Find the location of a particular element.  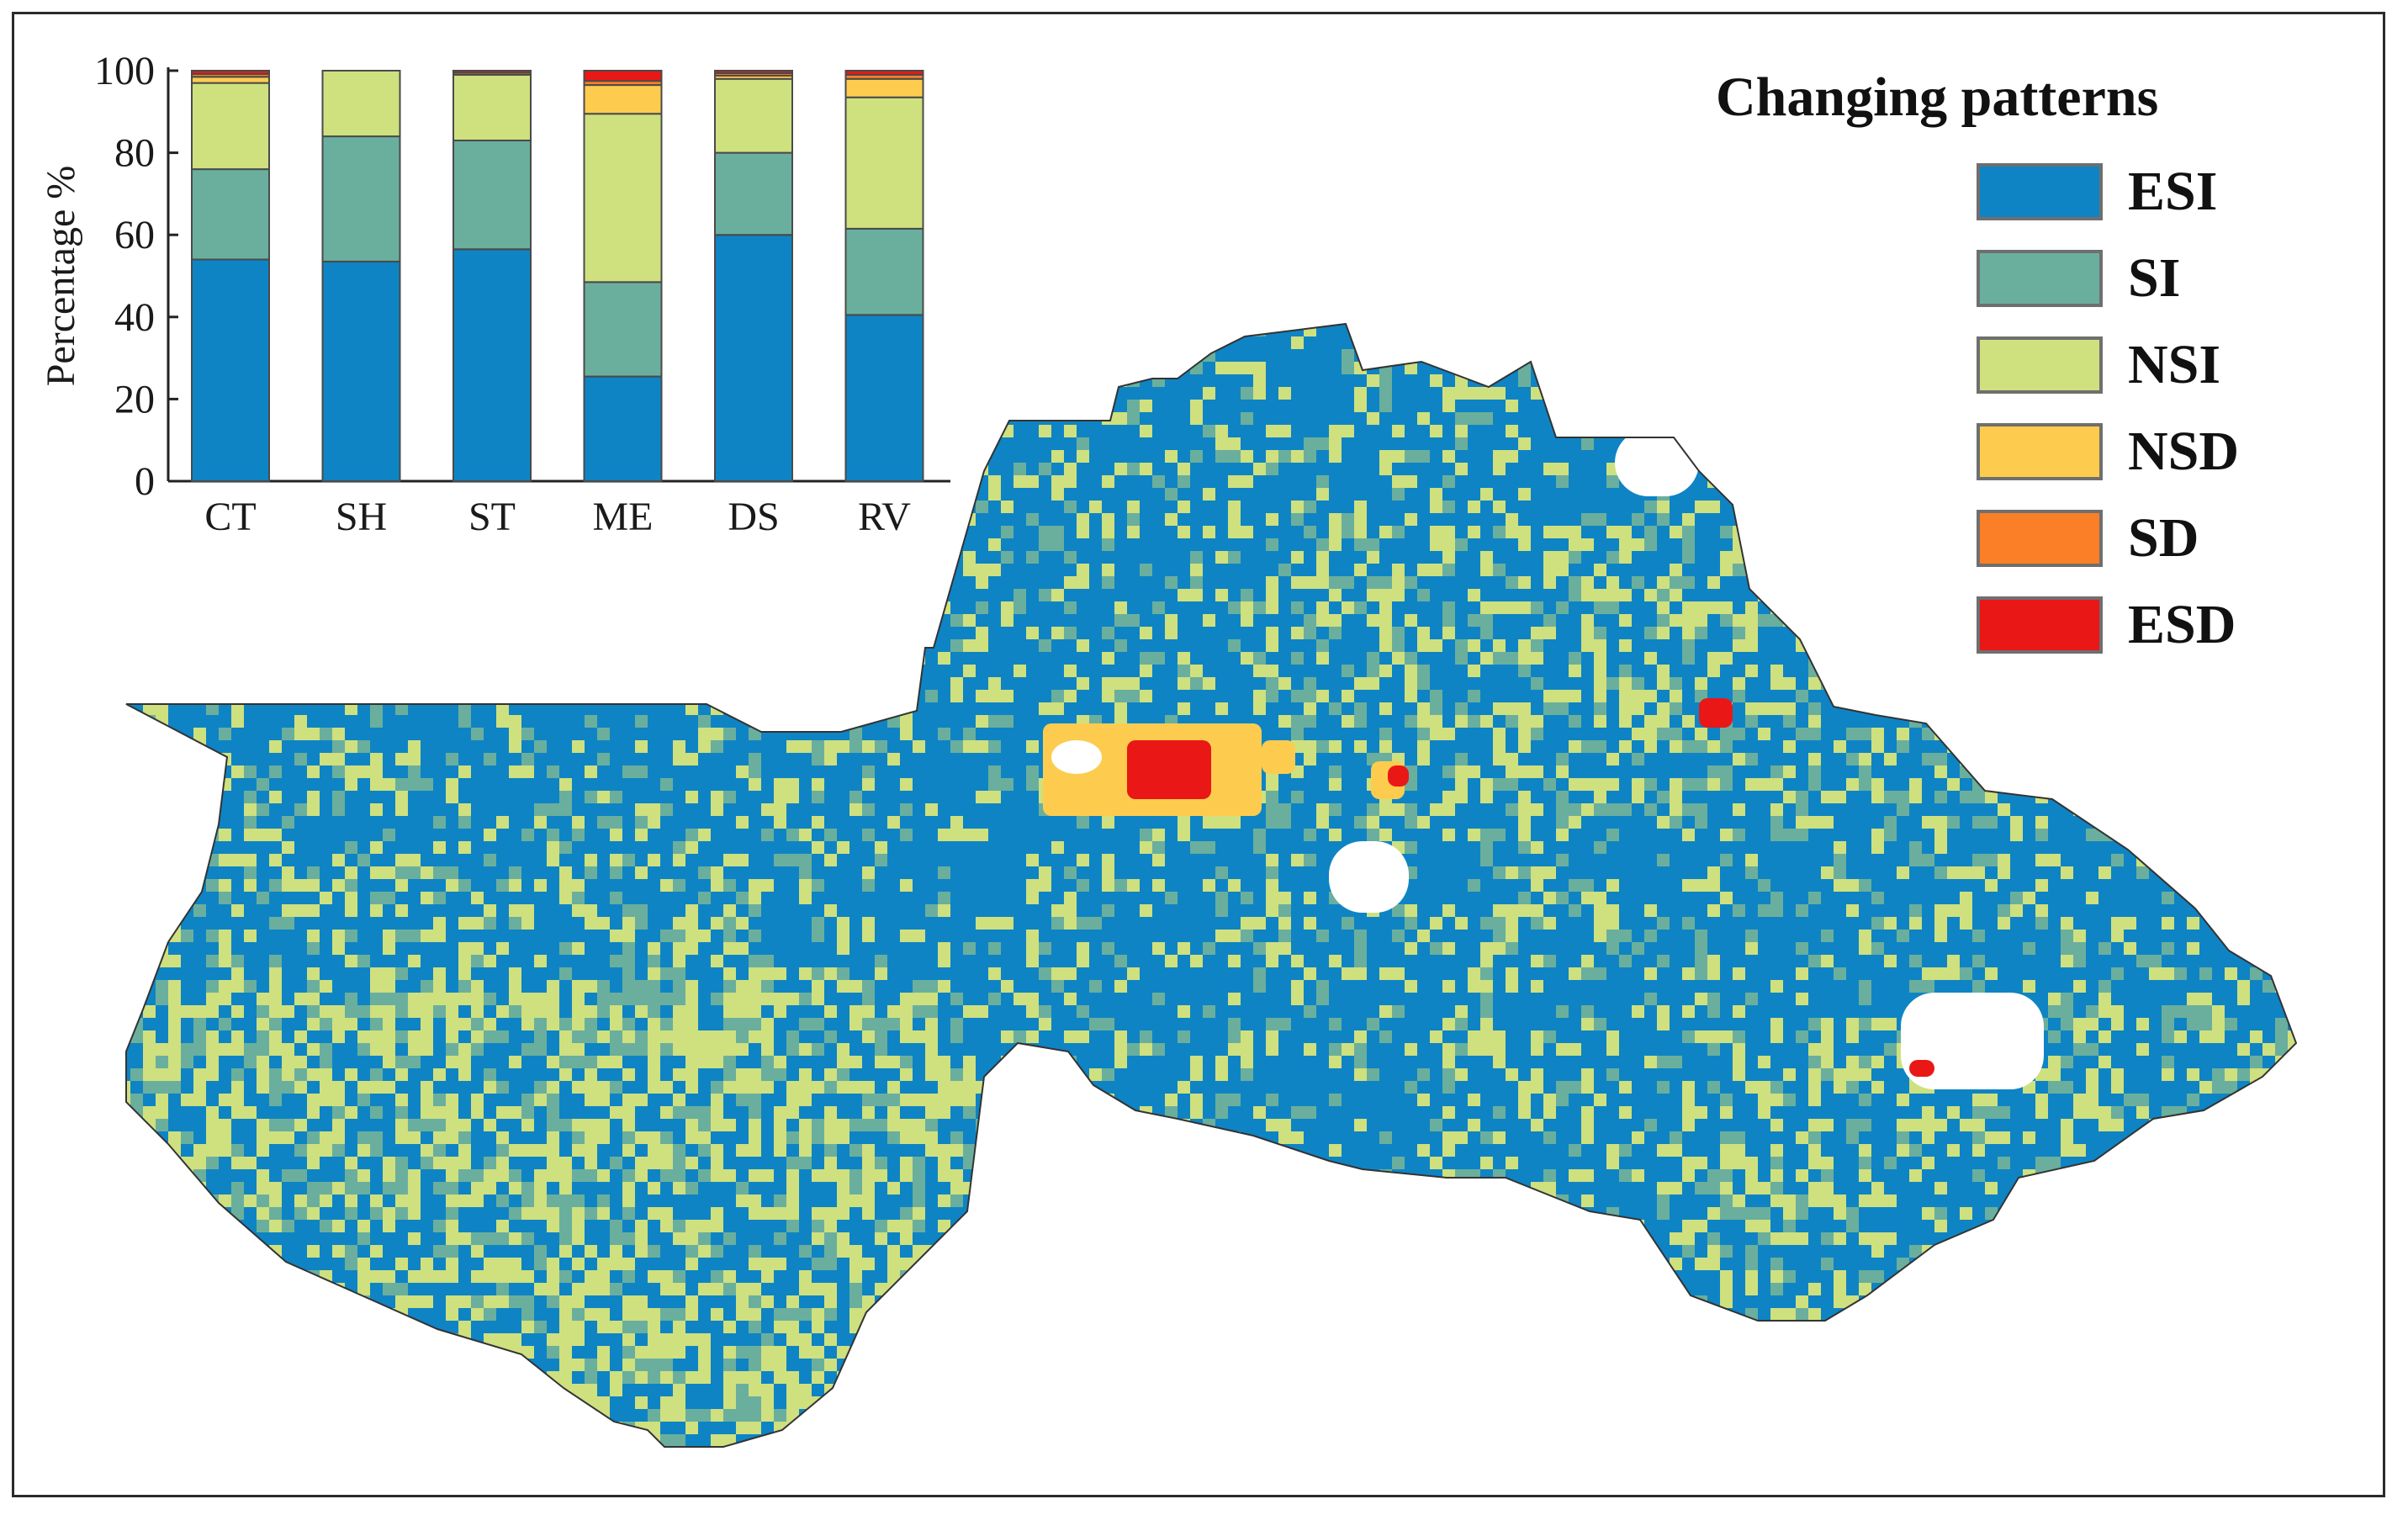

y-tick-label: 40 is located at coordinates (134, 317).